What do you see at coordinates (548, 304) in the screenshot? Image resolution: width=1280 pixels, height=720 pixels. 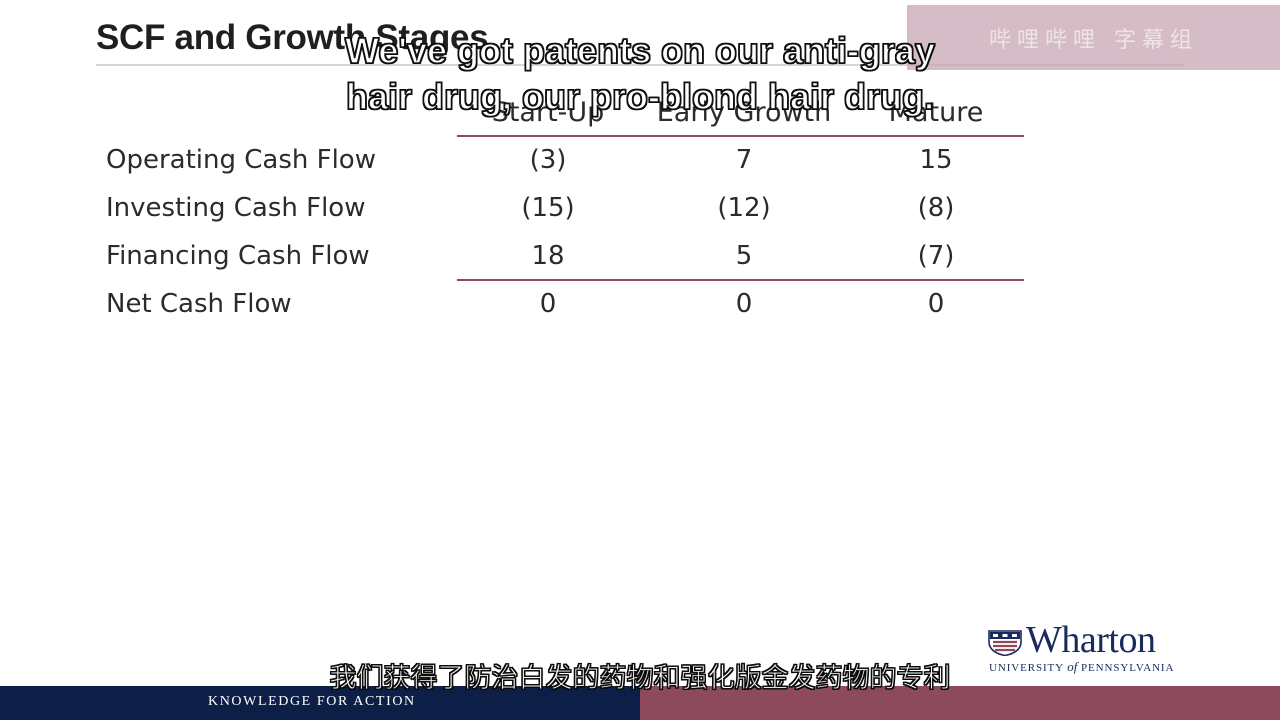 I see `cell-start-up: 0` at bounding box center [548, 304].